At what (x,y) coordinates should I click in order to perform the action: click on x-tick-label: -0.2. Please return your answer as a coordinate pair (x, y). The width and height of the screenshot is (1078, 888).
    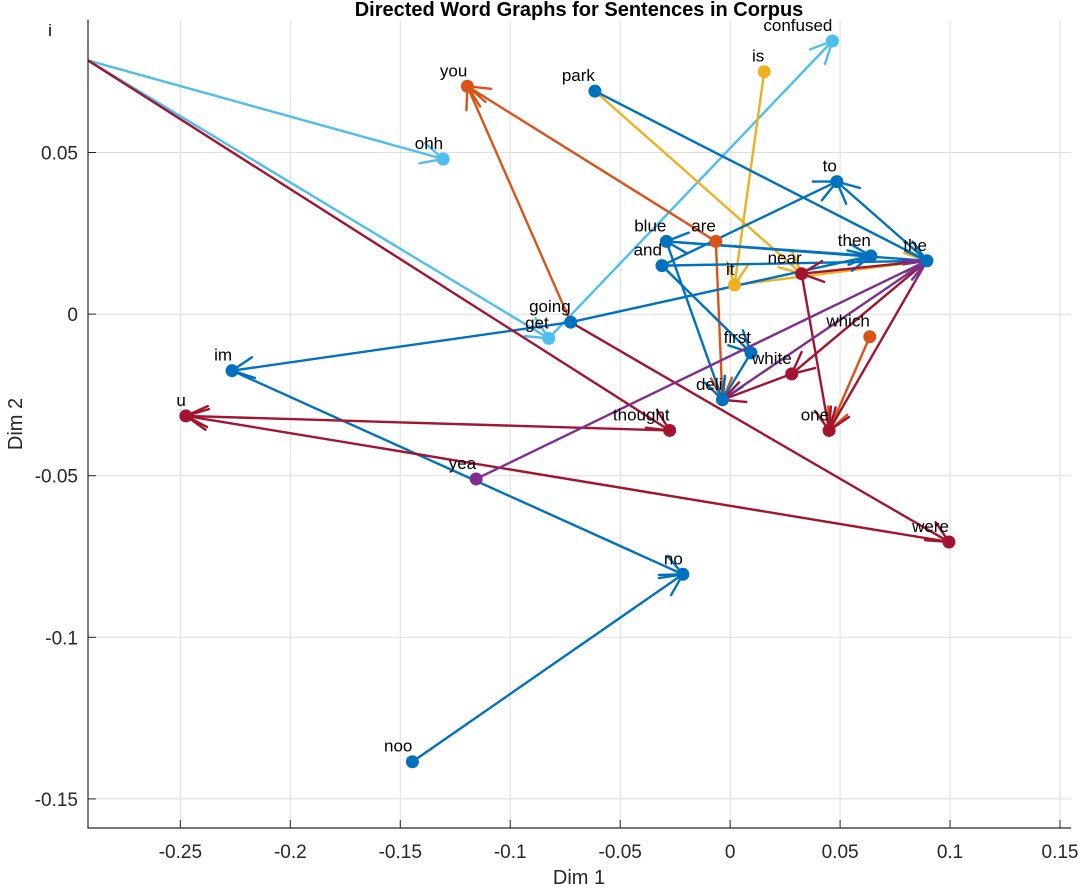
    Looking at the image, I should click on (290, 852).